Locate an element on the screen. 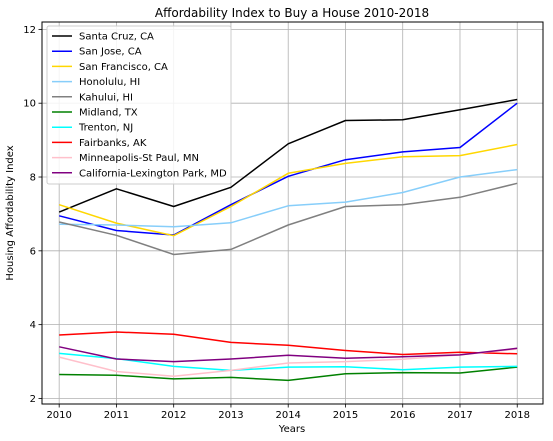 The height and width of the screenshot is (441, 553). x-tick-label: 2018 is located at coordinates (517, 415).